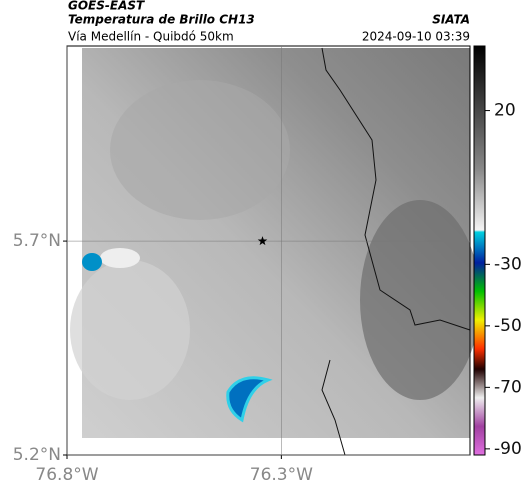 The width and height of the screenshot is (526, 491). What do you see at coordinates (508, 449) in the screenshot?
I see `colorbar-tick-label: -90` at bounding box center [508, 449].